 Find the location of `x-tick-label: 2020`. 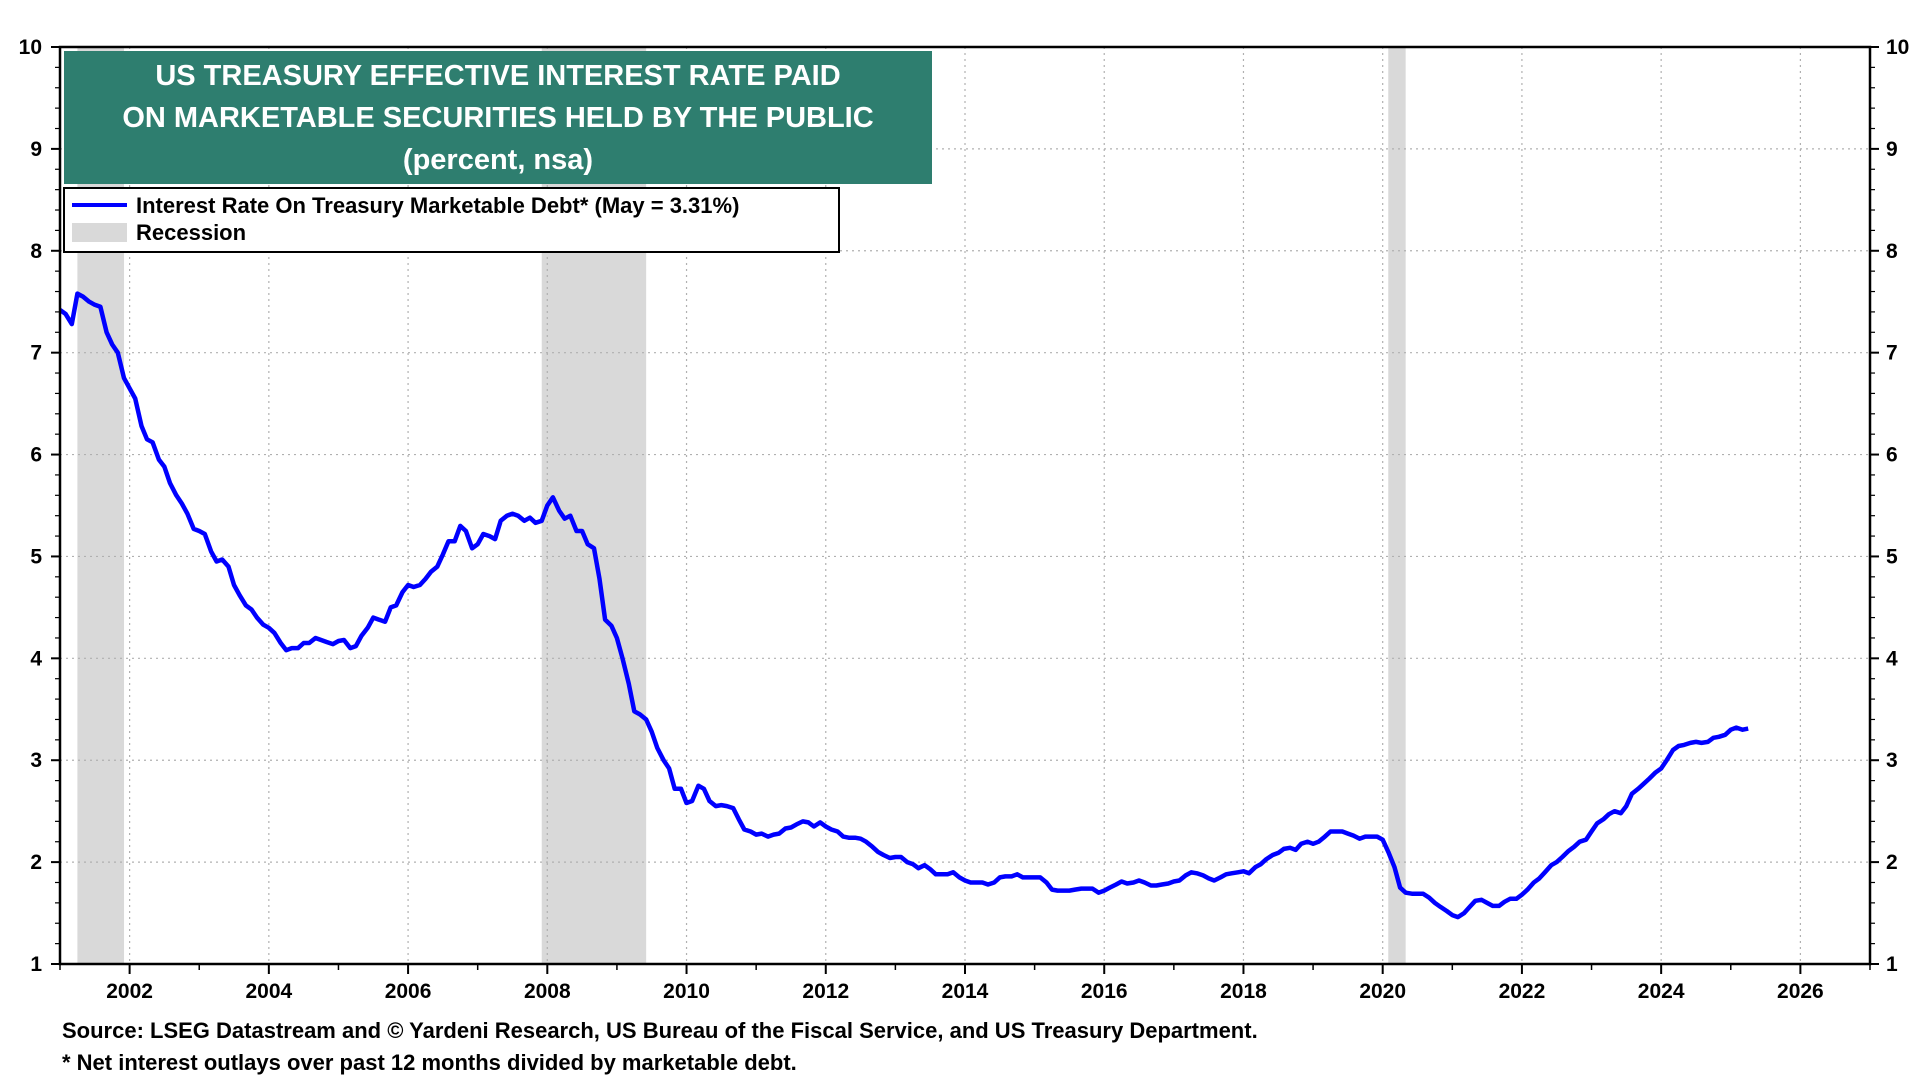

x-tick-label: 2020 is located at coordinates (1382, 991).